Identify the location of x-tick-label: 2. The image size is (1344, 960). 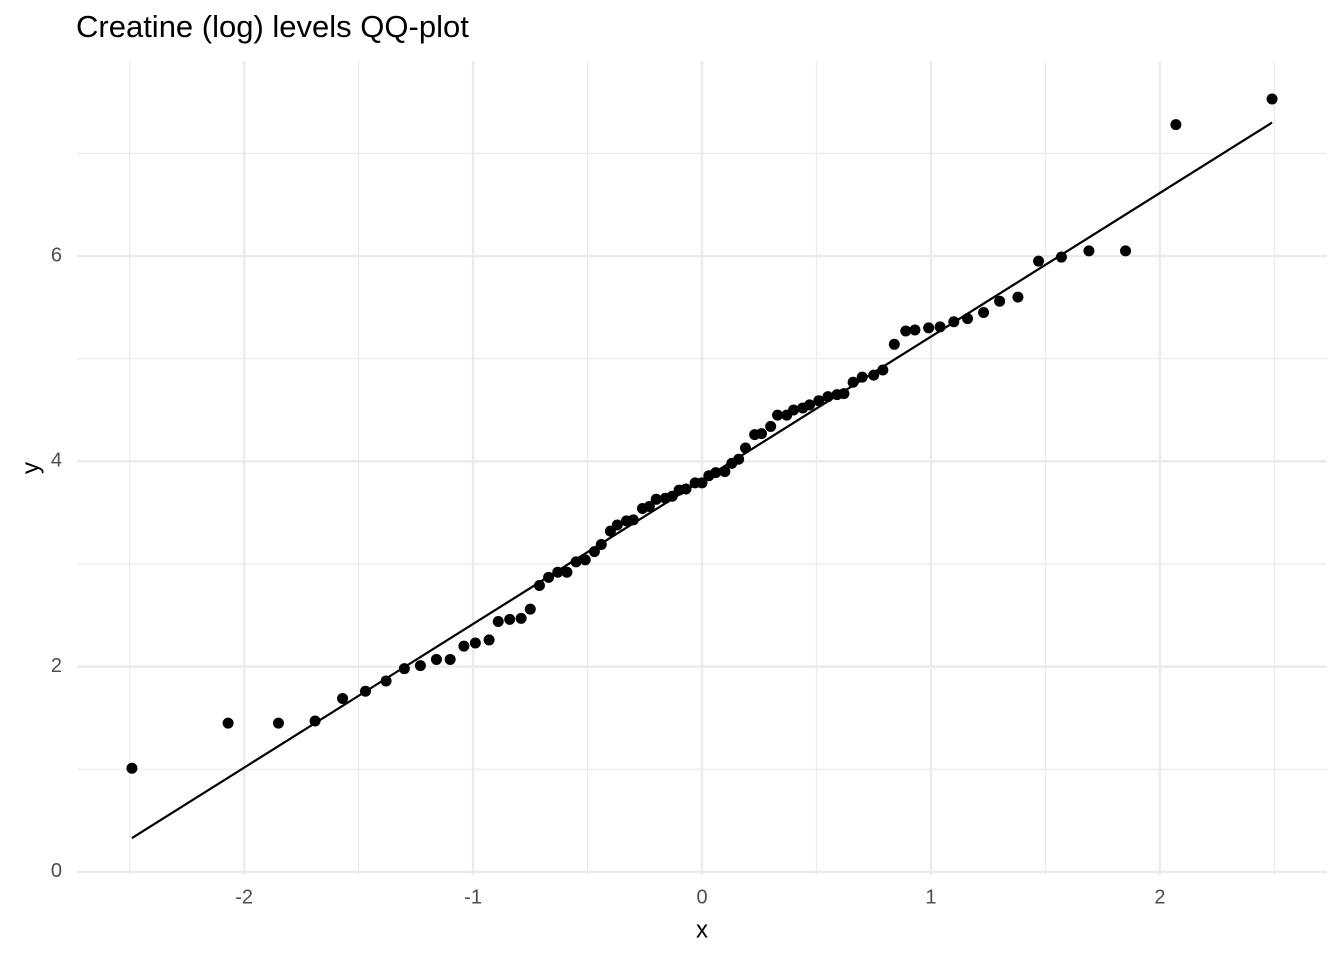
(1159, 897).